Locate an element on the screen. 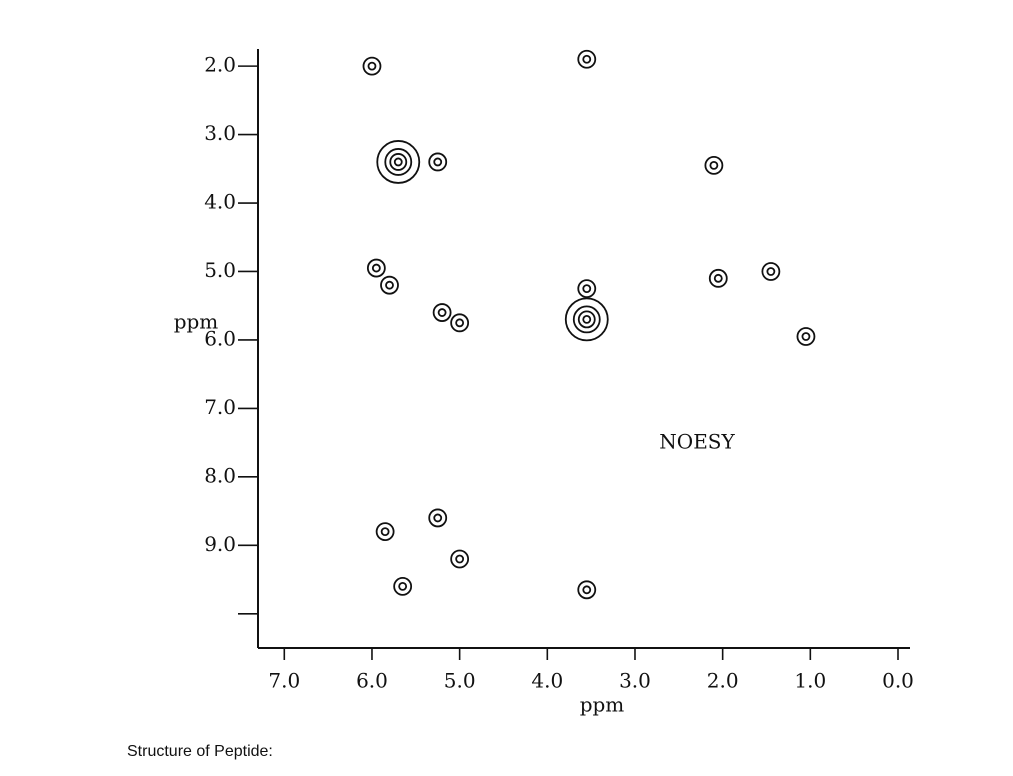 This screenshot has height=776, width=1013. x-tick-label: 0.0 is located at coordinates (898, 681).